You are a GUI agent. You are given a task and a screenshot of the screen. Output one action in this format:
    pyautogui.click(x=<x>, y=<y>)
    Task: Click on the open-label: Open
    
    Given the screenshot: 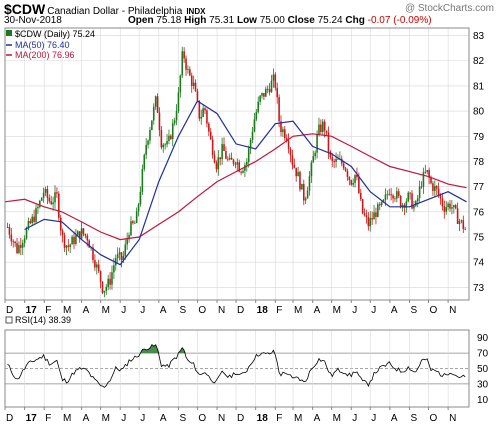 What is the action you would take?
    pyautogui.click(x=141, y=20)
    